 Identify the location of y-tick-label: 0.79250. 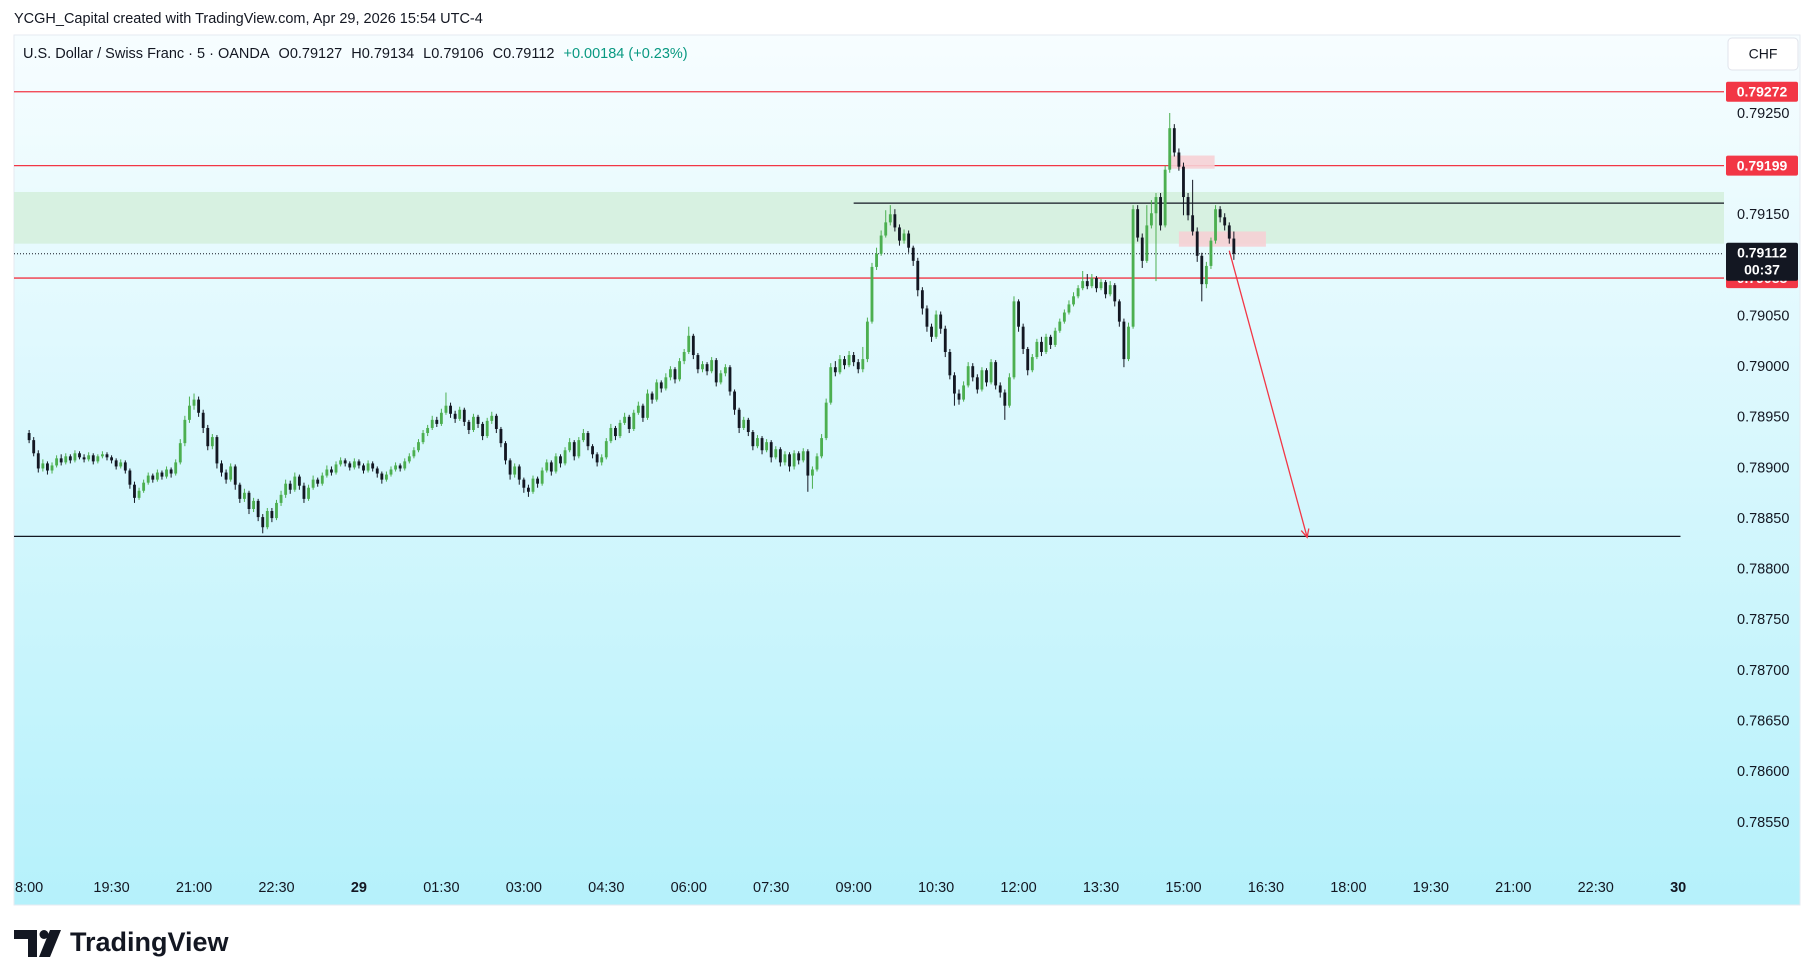
(1763, 114).